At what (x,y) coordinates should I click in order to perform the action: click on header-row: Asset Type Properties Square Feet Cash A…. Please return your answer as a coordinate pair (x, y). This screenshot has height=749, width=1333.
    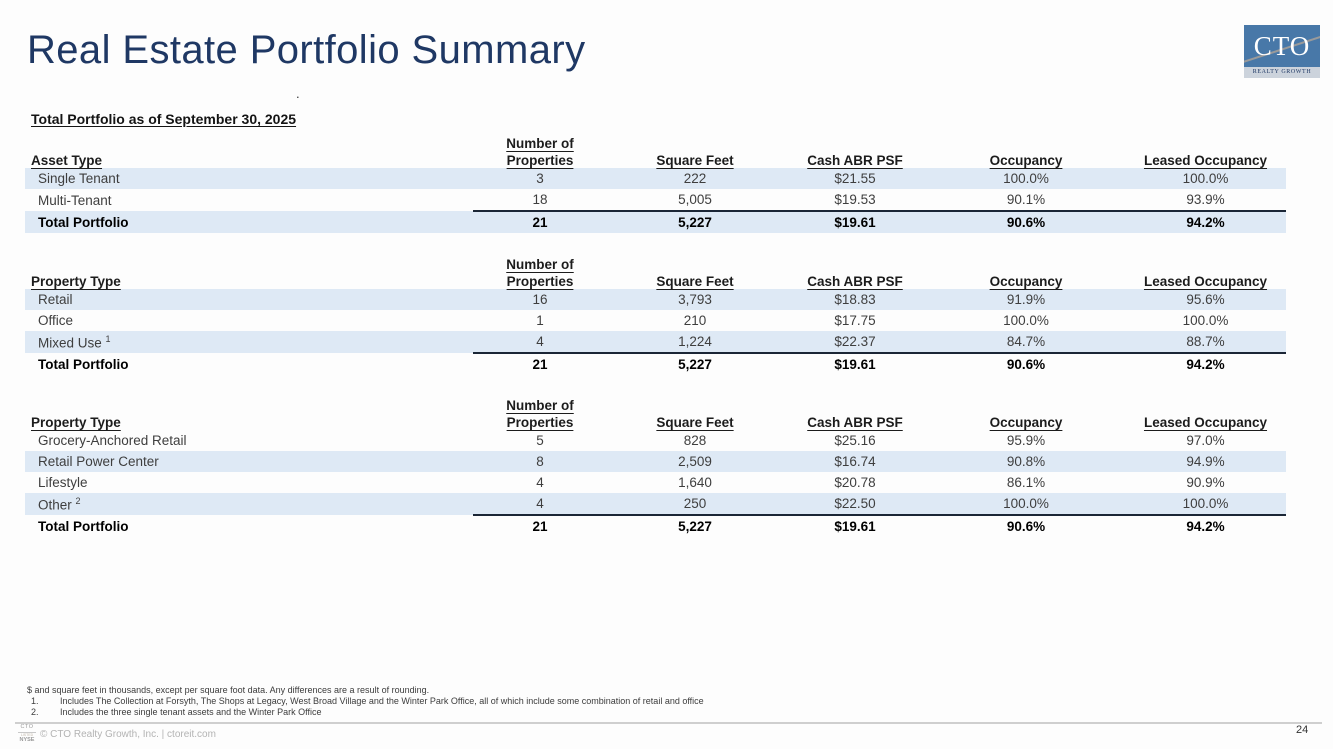
    Looking at the image, I should click on (655, 159).